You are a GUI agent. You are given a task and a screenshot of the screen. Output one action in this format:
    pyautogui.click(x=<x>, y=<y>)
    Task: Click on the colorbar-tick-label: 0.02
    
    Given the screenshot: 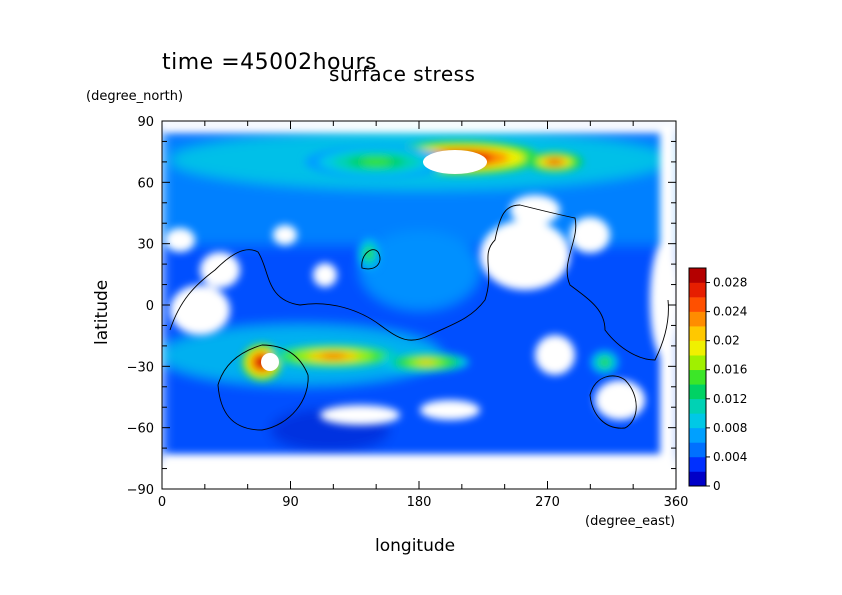 What is the action you would take?
    pyautogui.click(x=726, y=341)
    